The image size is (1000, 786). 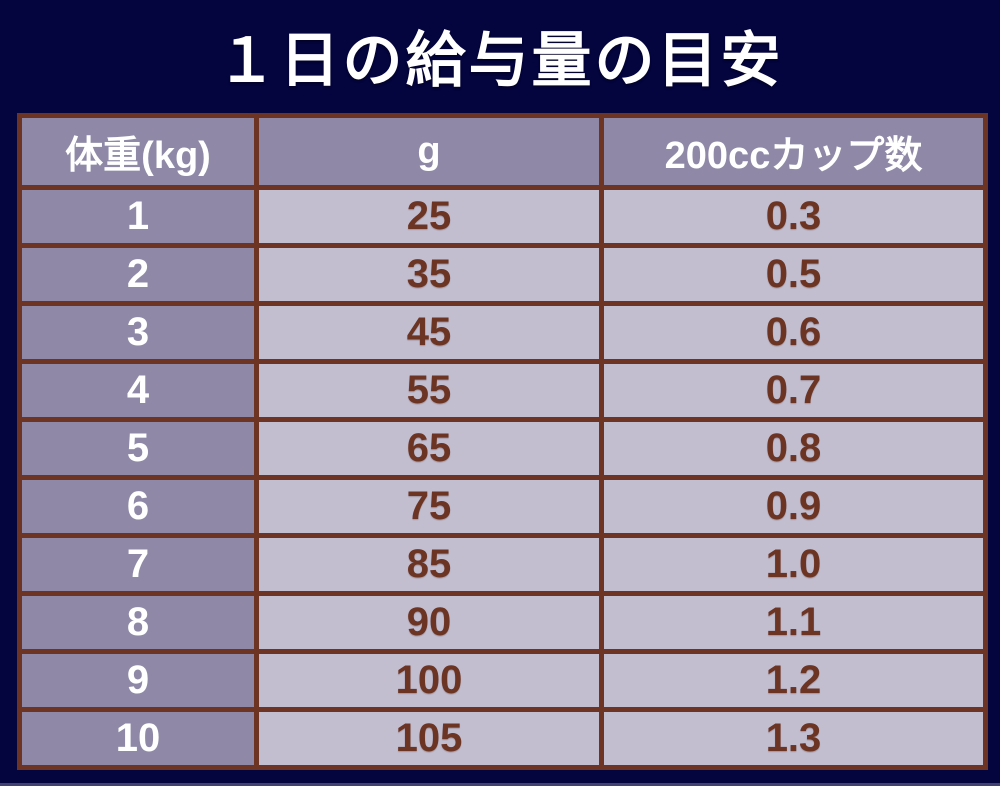 I want to click on cups-cell: 0.3, so click(x=793, y=216).